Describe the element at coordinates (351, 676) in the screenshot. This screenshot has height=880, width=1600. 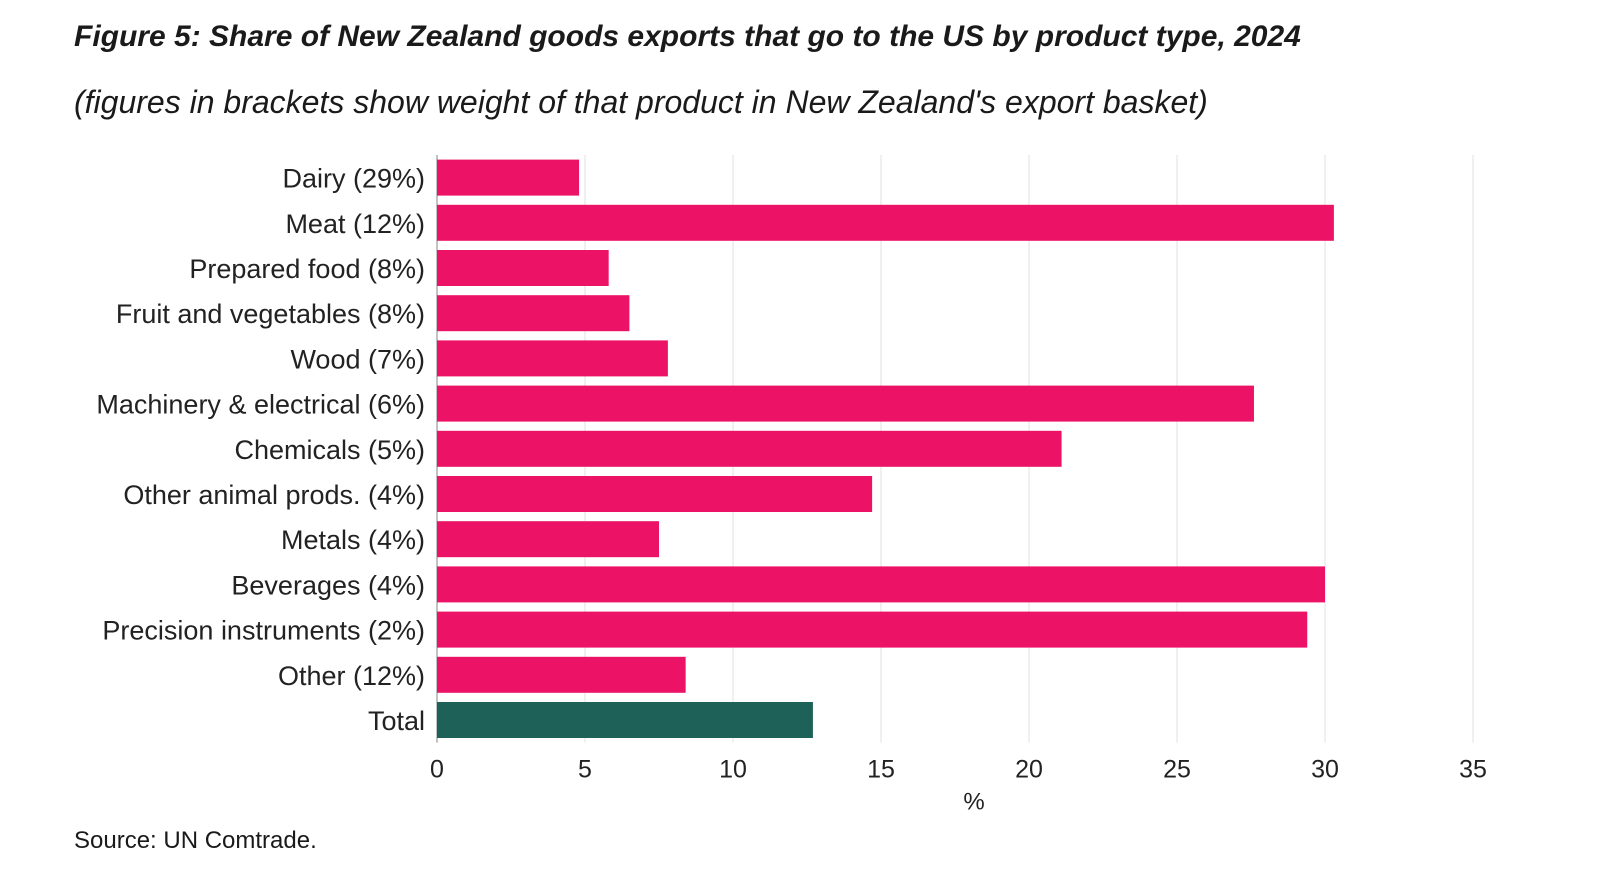
I see `category-label: Other (12%)` at that location.